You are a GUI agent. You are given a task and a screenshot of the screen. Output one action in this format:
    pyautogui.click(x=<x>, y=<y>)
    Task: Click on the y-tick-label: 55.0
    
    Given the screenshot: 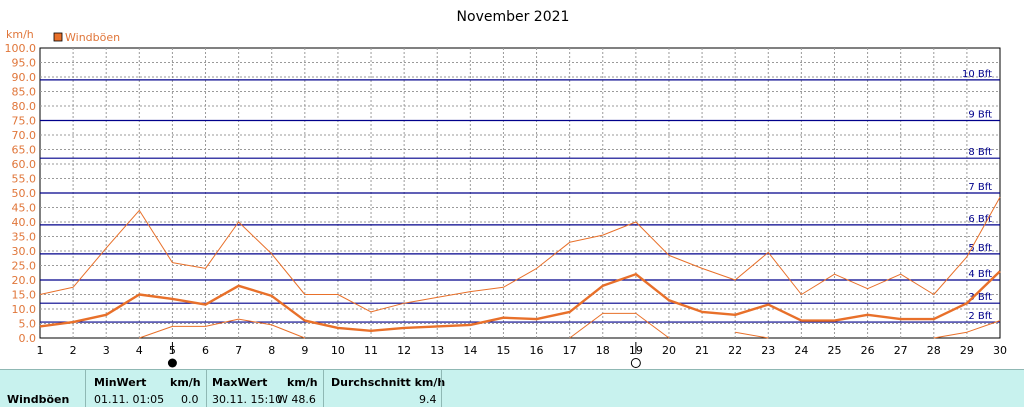 What is the action you would take?
    pyautogui.click(x=24, y=179)
    